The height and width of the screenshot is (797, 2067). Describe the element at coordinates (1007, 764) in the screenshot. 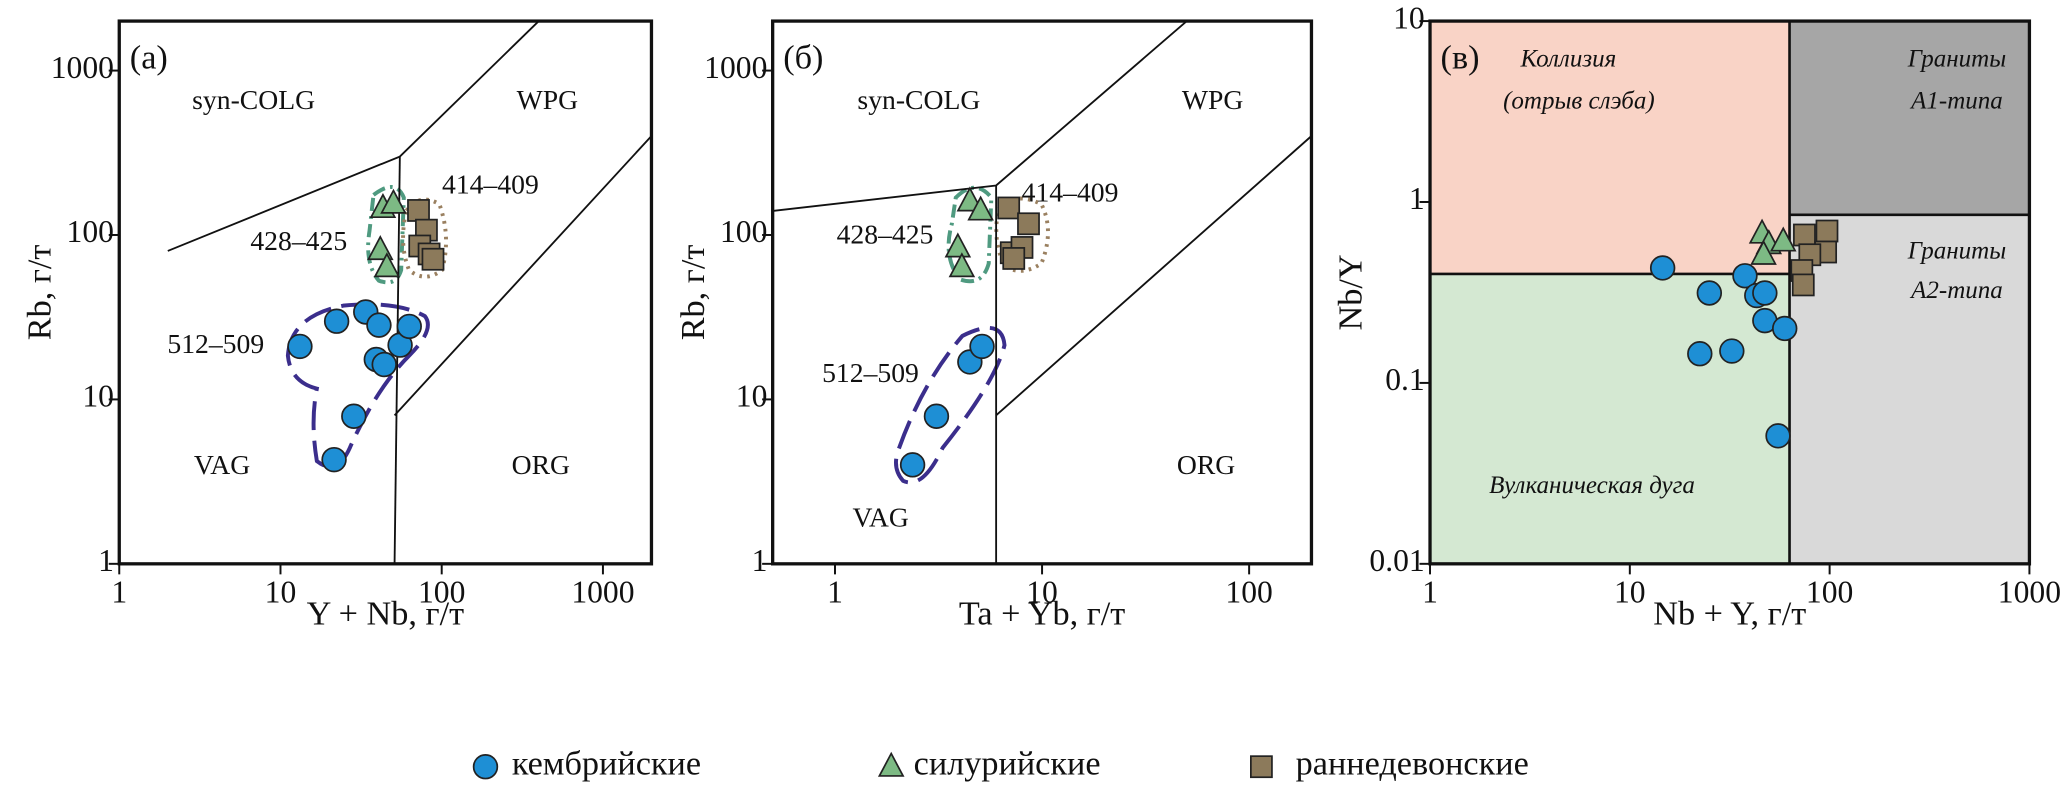

I see `legend-label: силурийские` at that location.